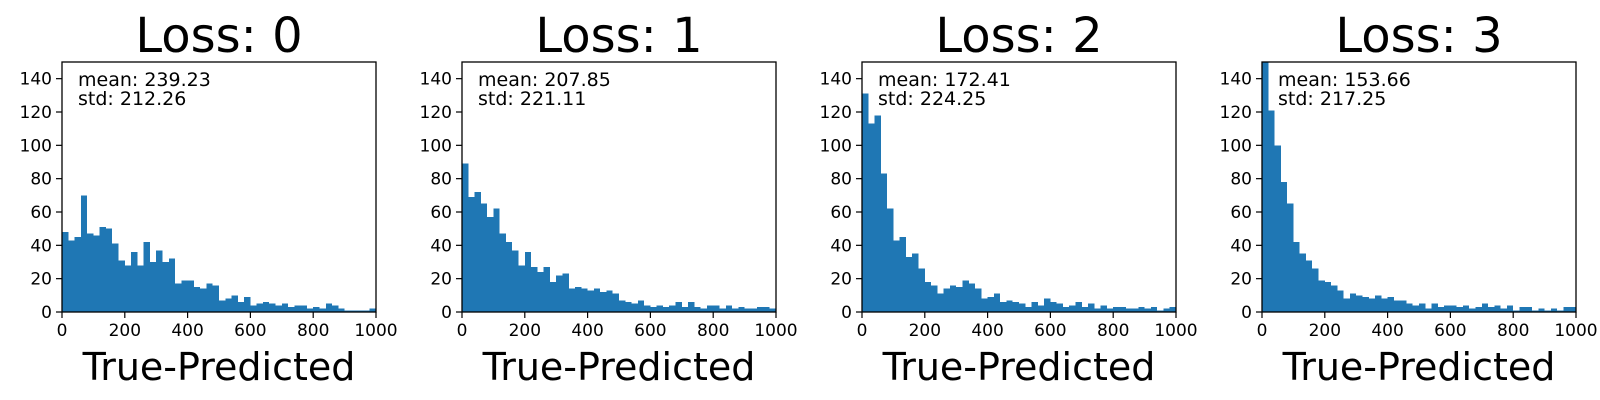 The image size is (1600, 400). I want to click on std-annotation: std: 224.25, so click(932, 99).